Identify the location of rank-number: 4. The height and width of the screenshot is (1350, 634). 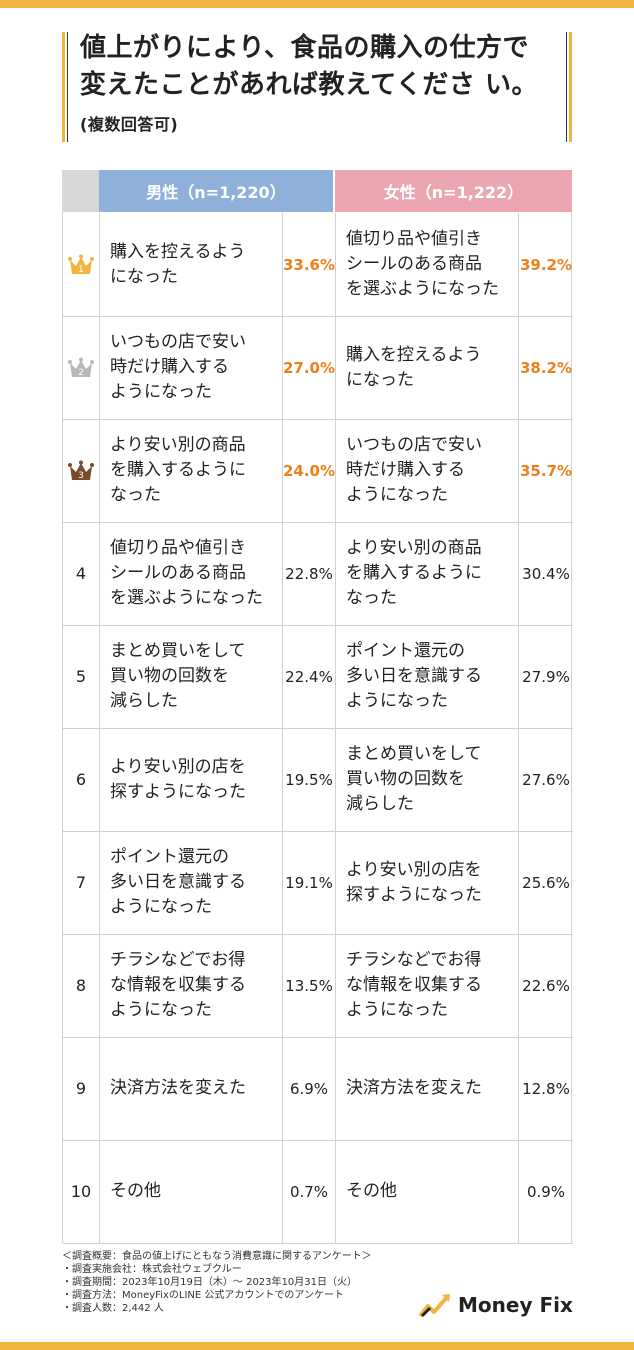
(81, 573).